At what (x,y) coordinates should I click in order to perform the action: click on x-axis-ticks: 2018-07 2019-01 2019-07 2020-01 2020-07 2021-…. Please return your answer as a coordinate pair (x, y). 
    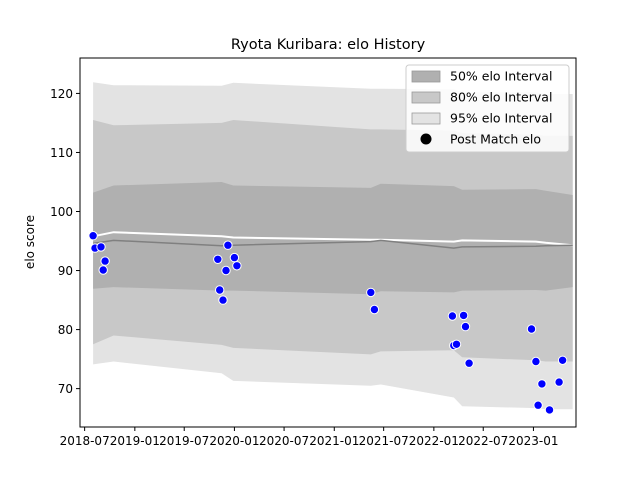
    Looking at the image, I should click on (309, 437).